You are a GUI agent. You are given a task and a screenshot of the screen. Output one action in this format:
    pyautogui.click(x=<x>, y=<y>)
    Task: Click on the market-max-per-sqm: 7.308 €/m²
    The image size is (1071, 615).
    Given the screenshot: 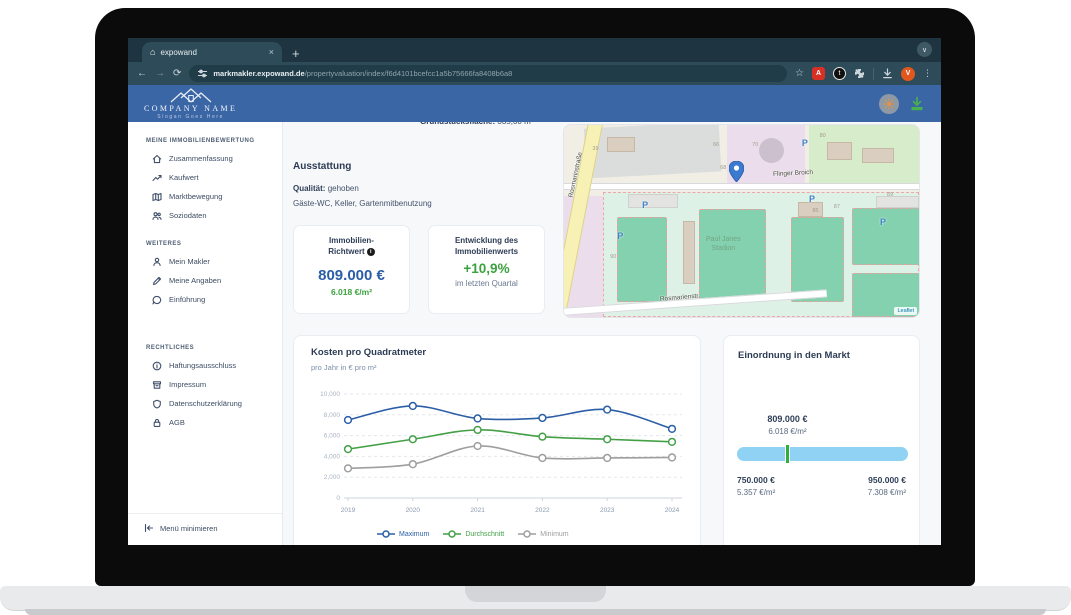 What is the action you would take?
    pyautogui.click(x=886, y=492)
    